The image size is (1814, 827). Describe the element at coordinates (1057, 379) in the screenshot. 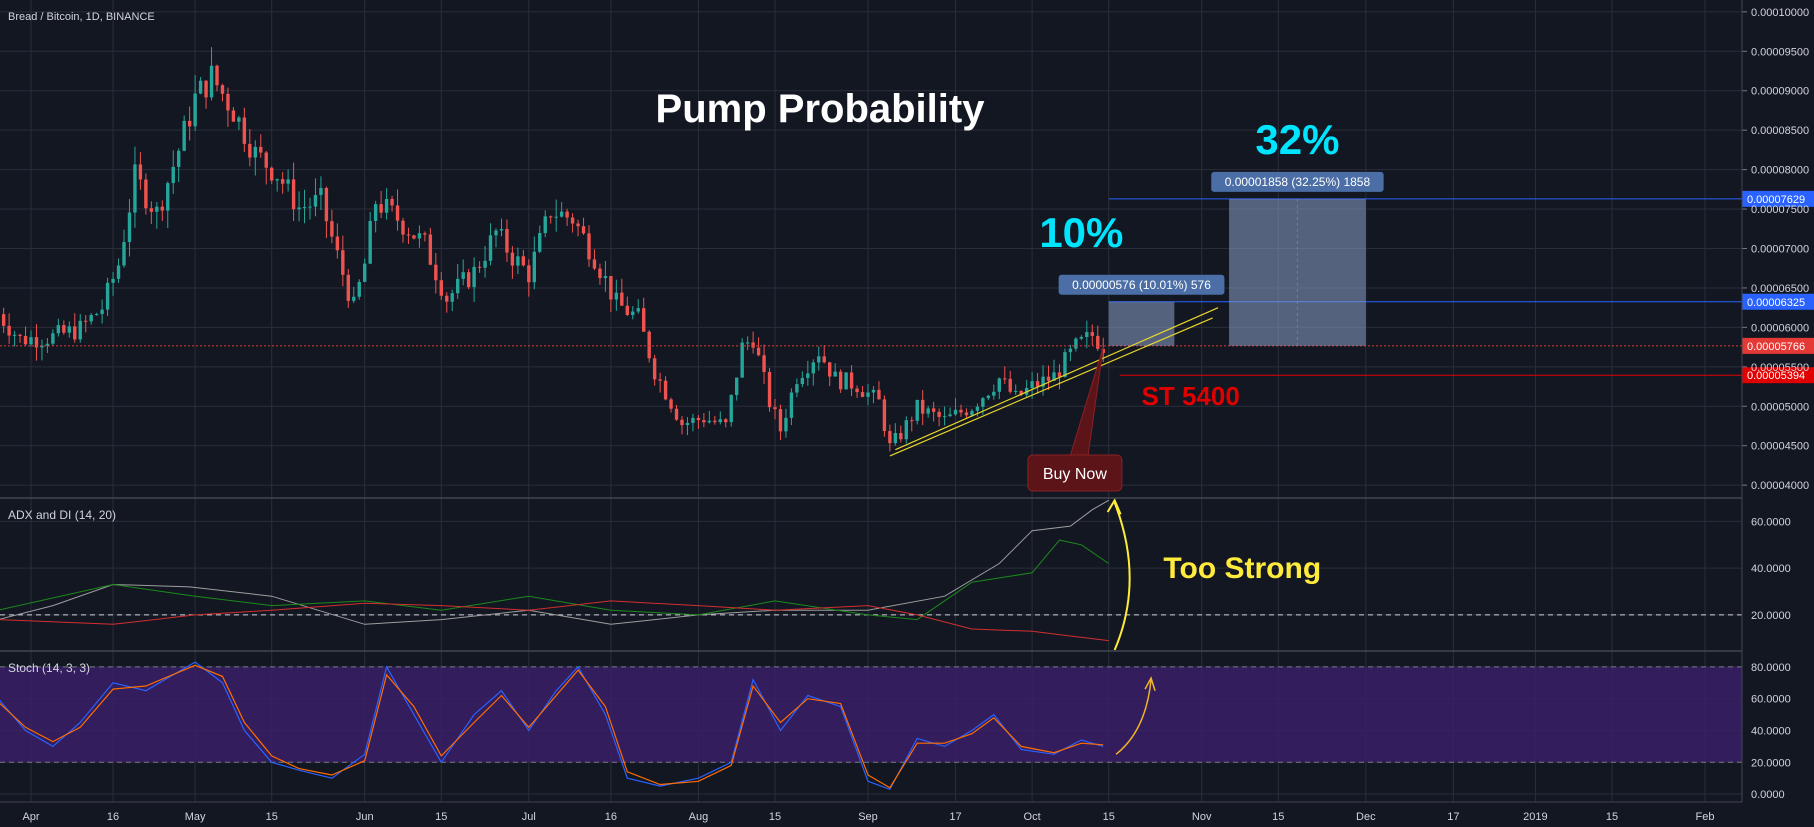

I see `trend-channel-line` at that location.